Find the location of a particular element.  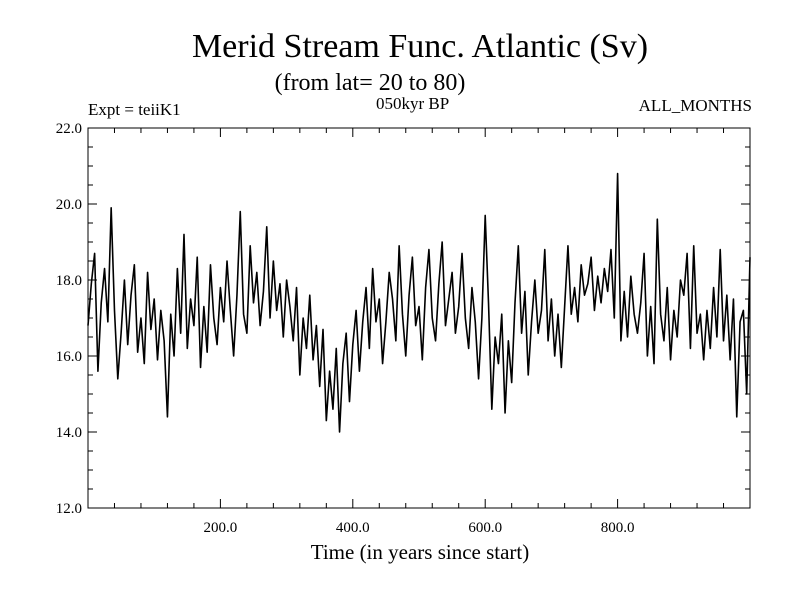

y-tick-label: 14.0 is located at coordinates (69, 433).